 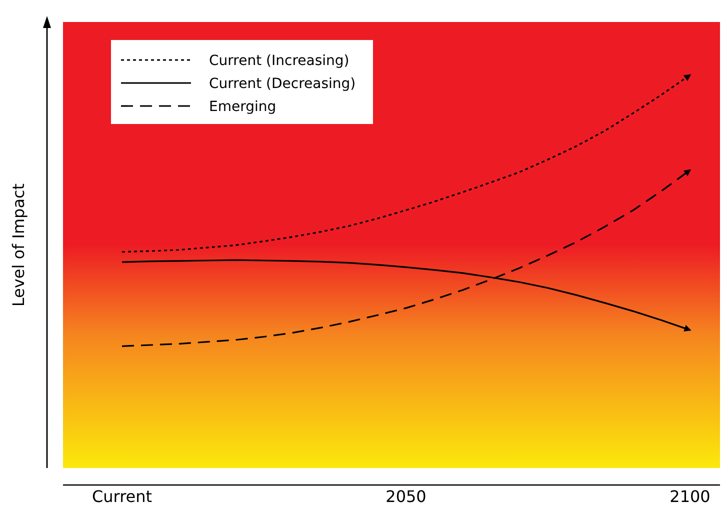 What do you see at coordinates (690, 496) in the screenshot?
I see `x-tick-label: 2100` at bounding box center [690, 496].